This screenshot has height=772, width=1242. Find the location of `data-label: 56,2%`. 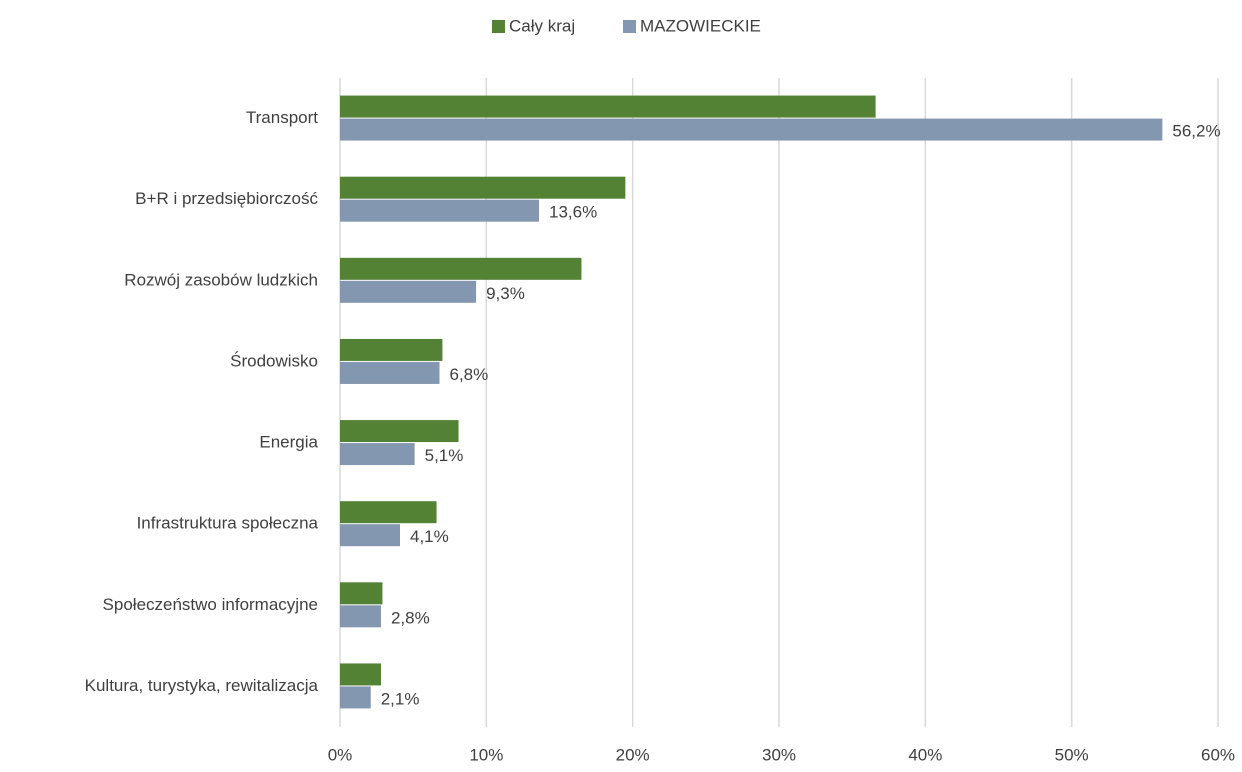

data-label: 56,2% is located at coordinates (1196, 131).